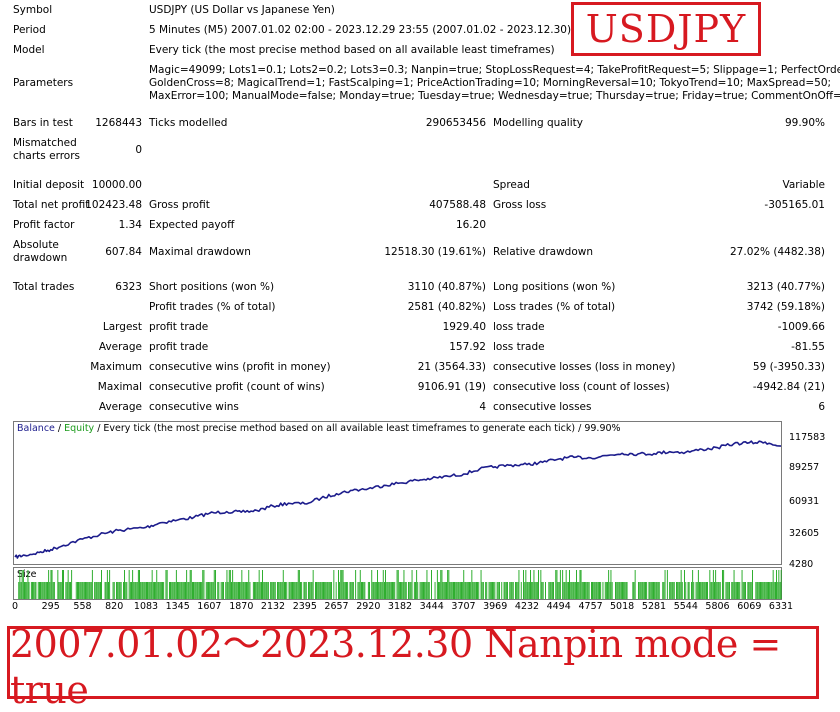 The image size is (840, 712). What do you see at coordinates (463, 606) in the screenshot?
I see `x-tick-label: 3707` at bounding box center [463, 606].